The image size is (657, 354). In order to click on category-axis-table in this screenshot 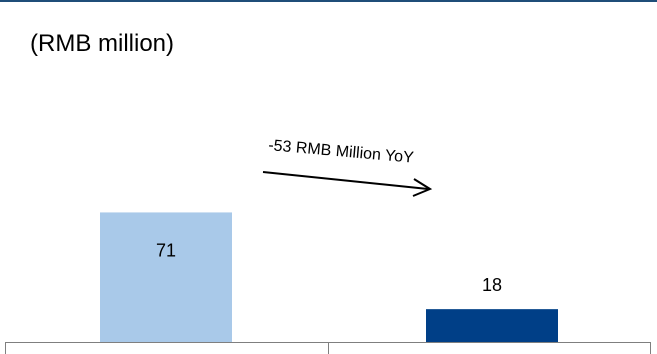, I will do `click(328, 348)`.